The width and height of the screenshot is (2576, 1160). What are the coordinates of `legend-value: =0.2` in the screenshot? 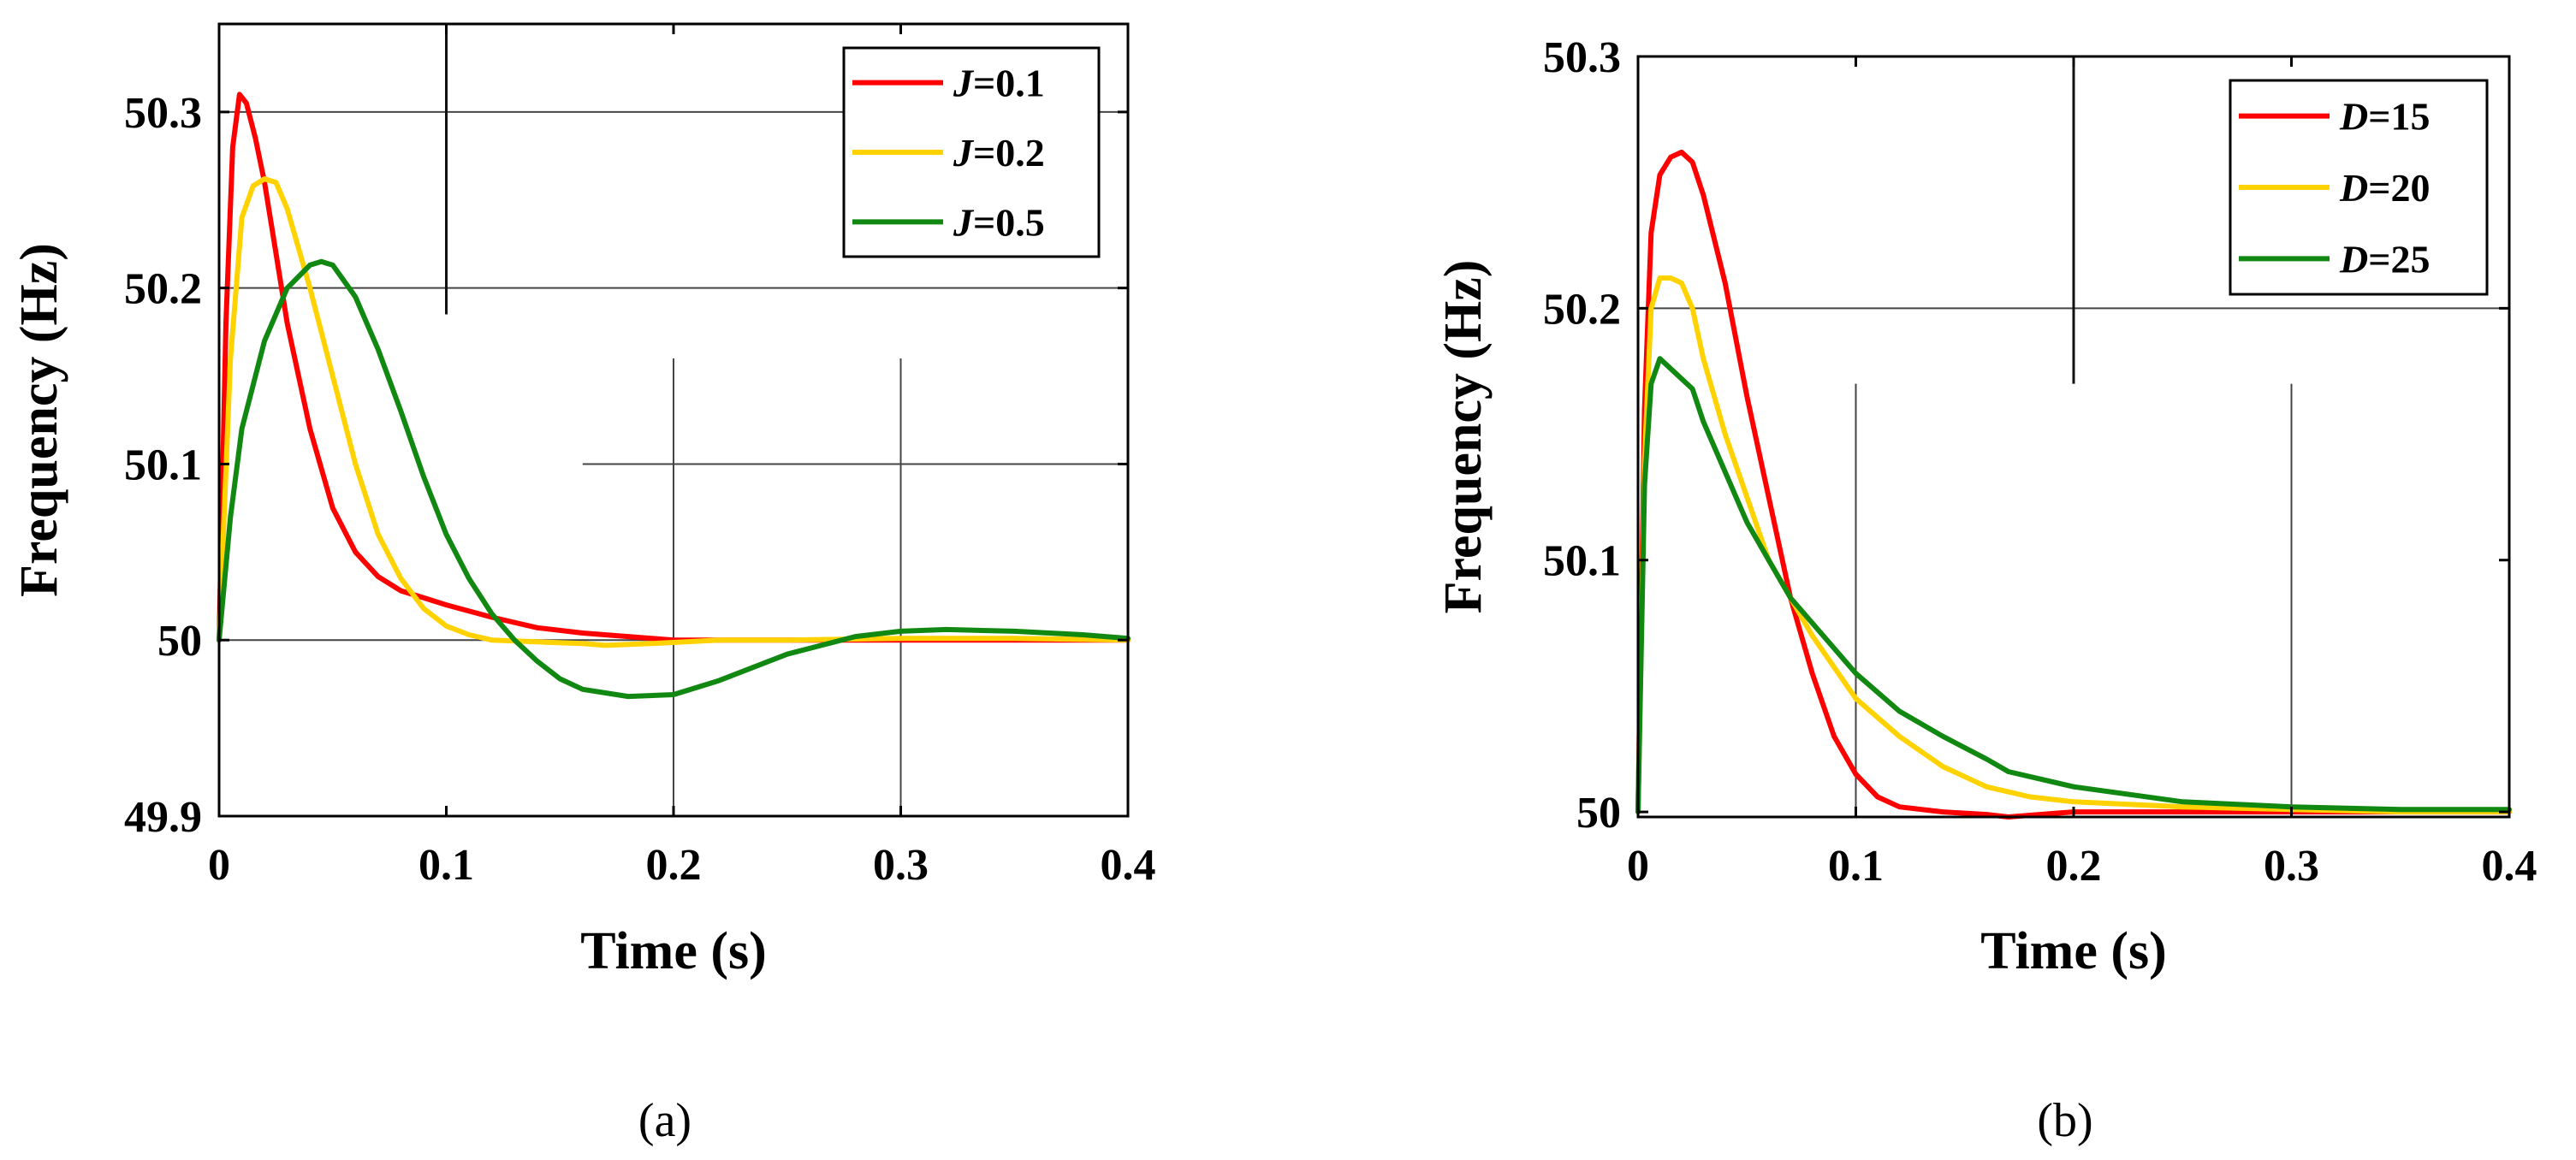 It's located at (1009, 153).